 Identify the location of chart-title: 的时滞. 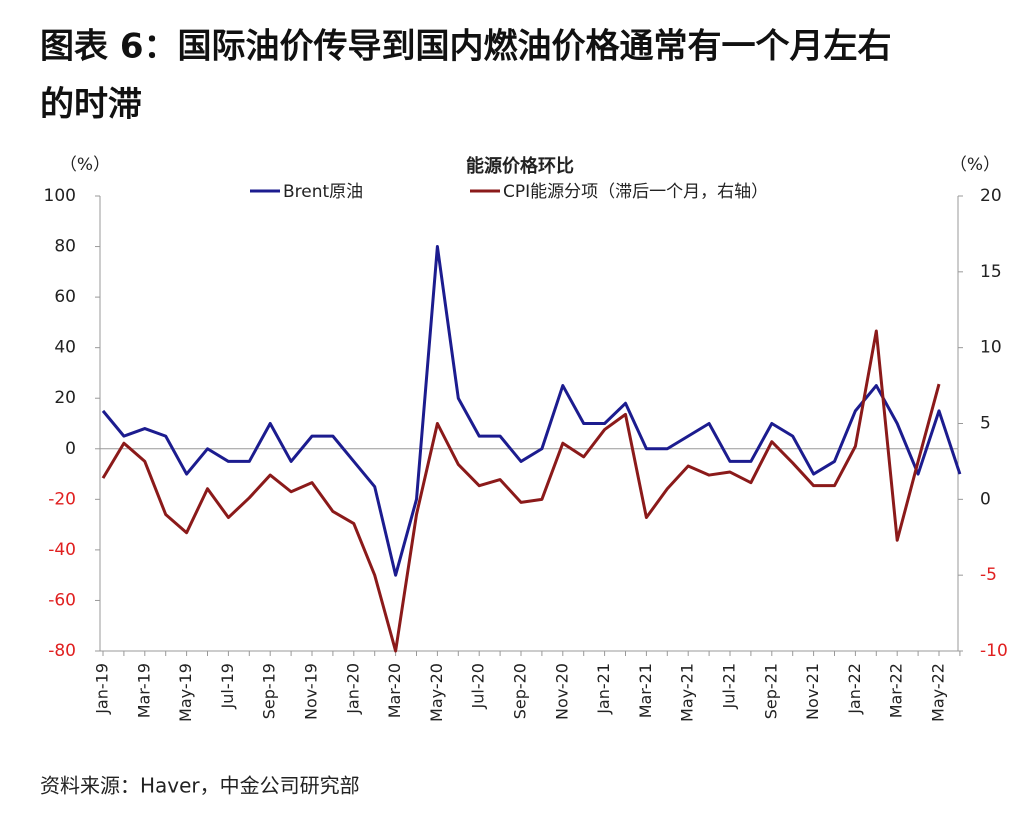
(91, 105).